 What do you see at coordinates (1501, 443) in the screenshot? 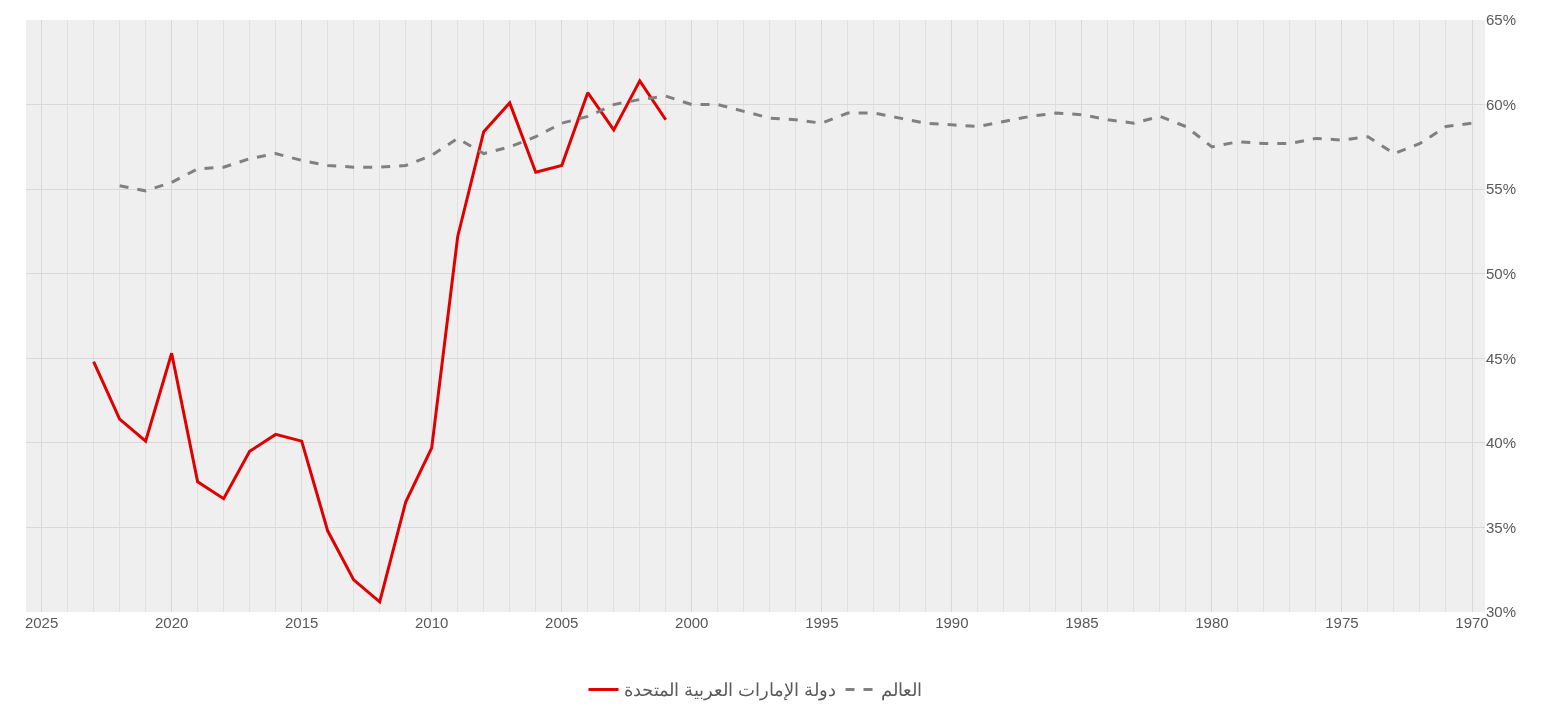
I see `y-tick-label: 40%` at bounding box center [1501, 443].